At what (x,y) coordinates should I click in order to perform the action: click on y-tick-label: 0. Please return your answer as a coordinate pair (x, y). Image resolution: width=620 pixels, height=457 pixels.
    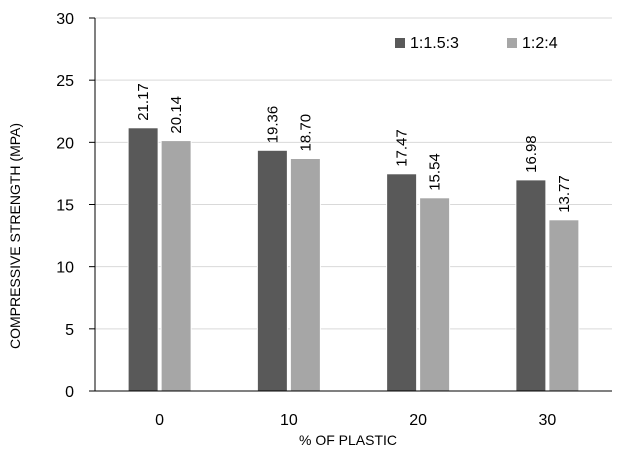
    Looking at the image, I should click on (69, 392).